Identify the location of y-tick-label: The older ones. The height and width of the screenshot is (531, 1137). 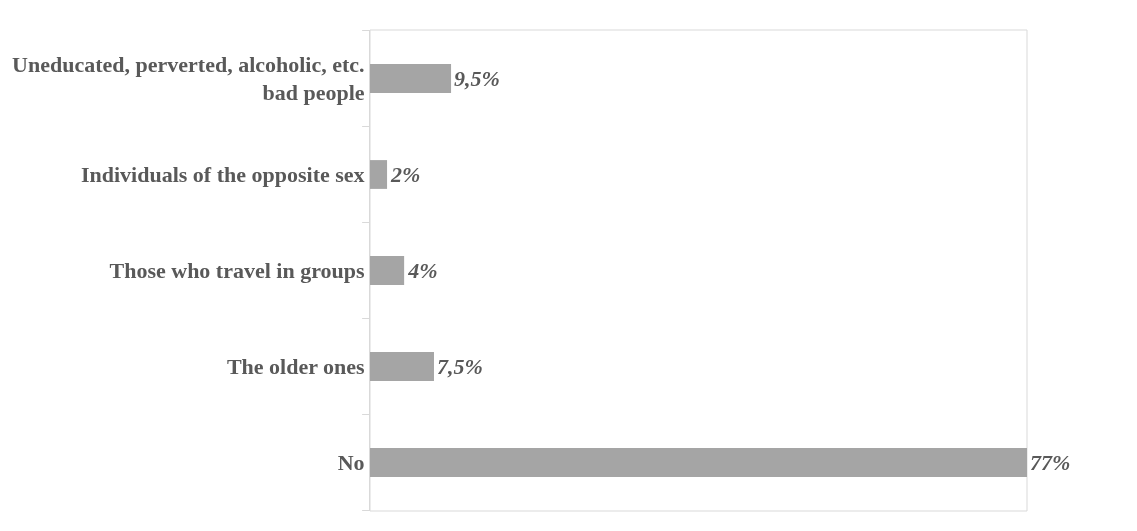
(296, 367).